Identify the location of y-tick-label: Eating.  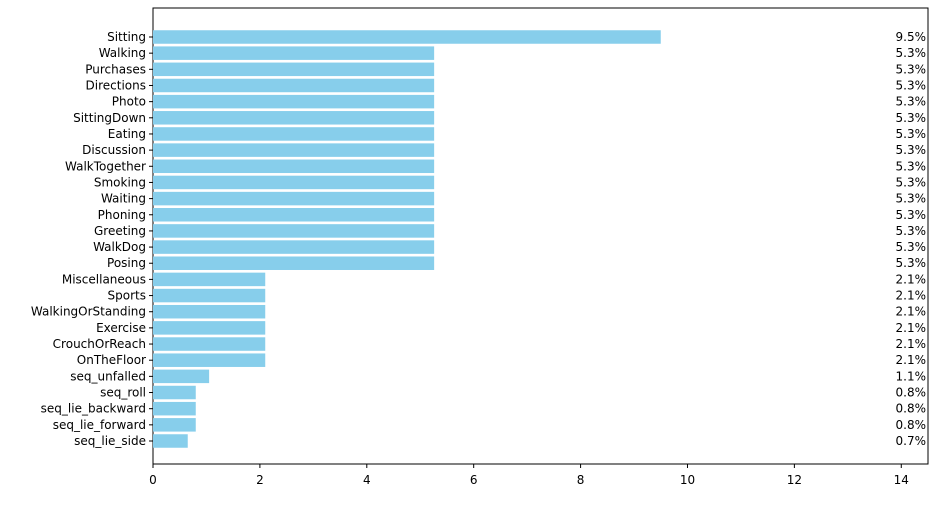
(127, 134).